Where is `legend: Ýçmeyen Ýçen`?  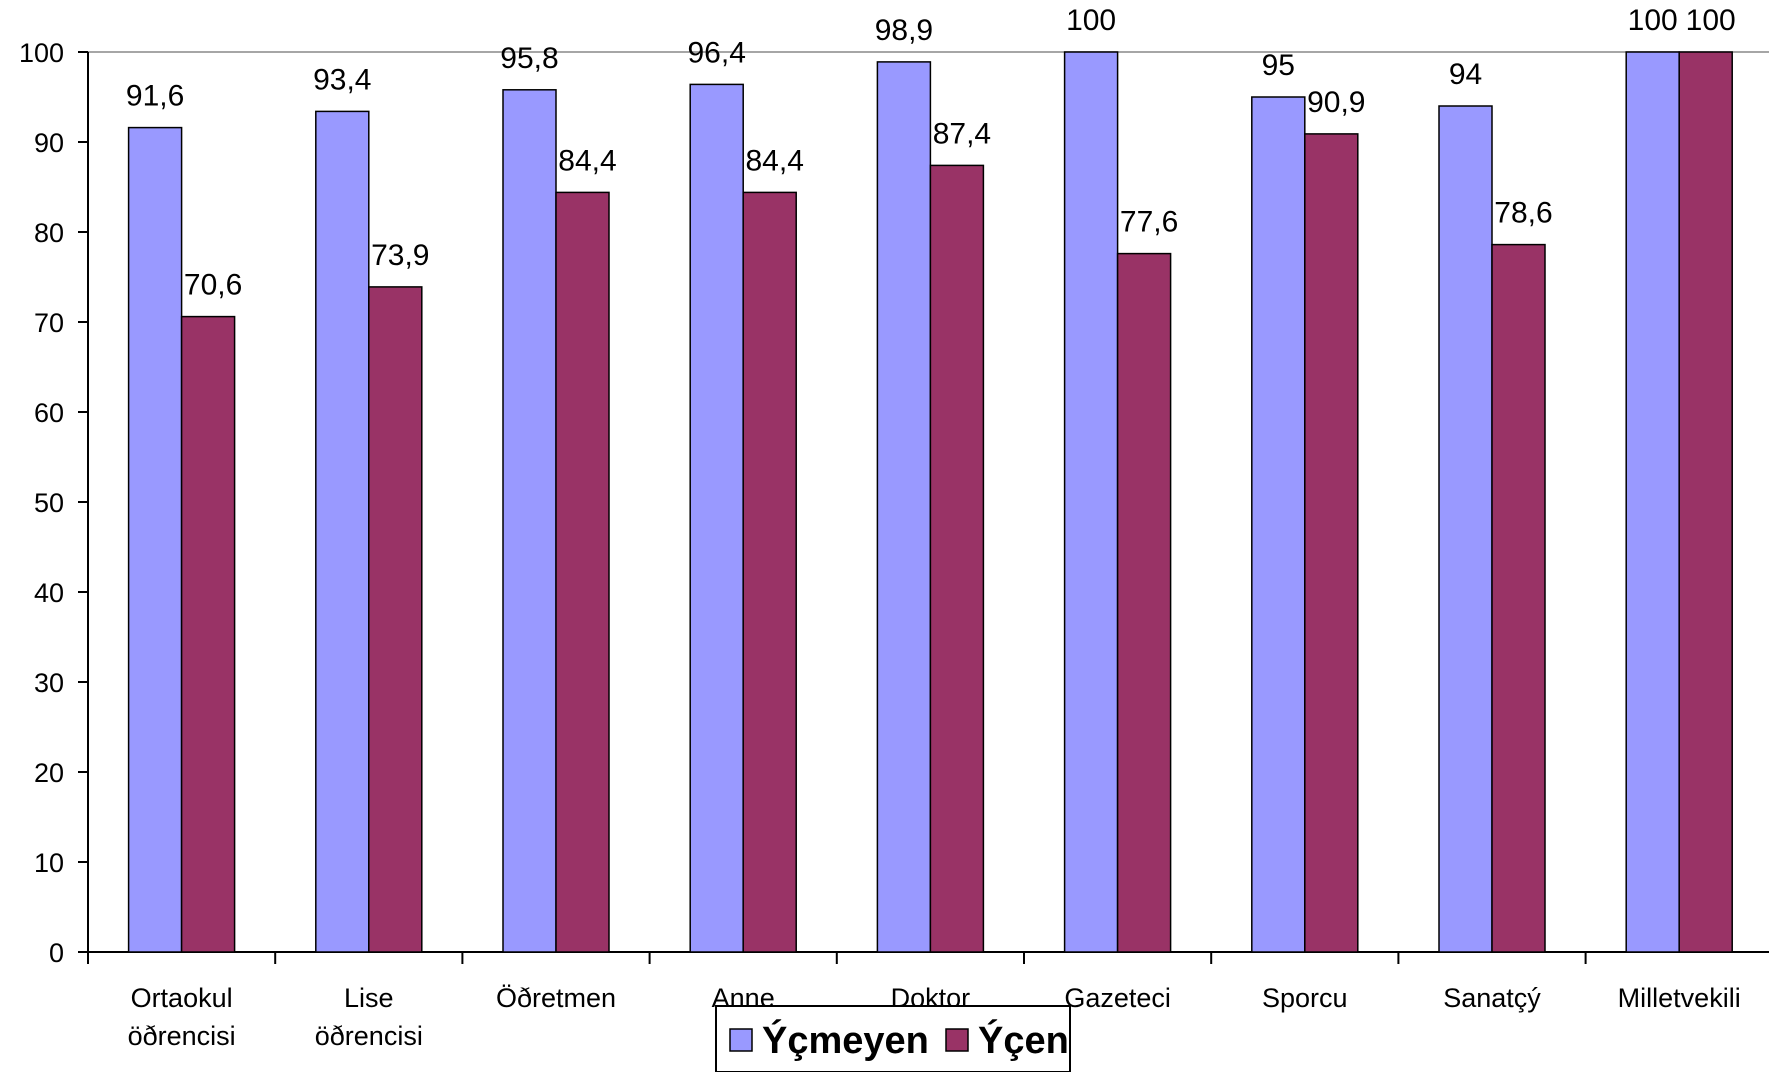 legend: Ýçmeyen Ýçen is located at coordinates (893, 1038).